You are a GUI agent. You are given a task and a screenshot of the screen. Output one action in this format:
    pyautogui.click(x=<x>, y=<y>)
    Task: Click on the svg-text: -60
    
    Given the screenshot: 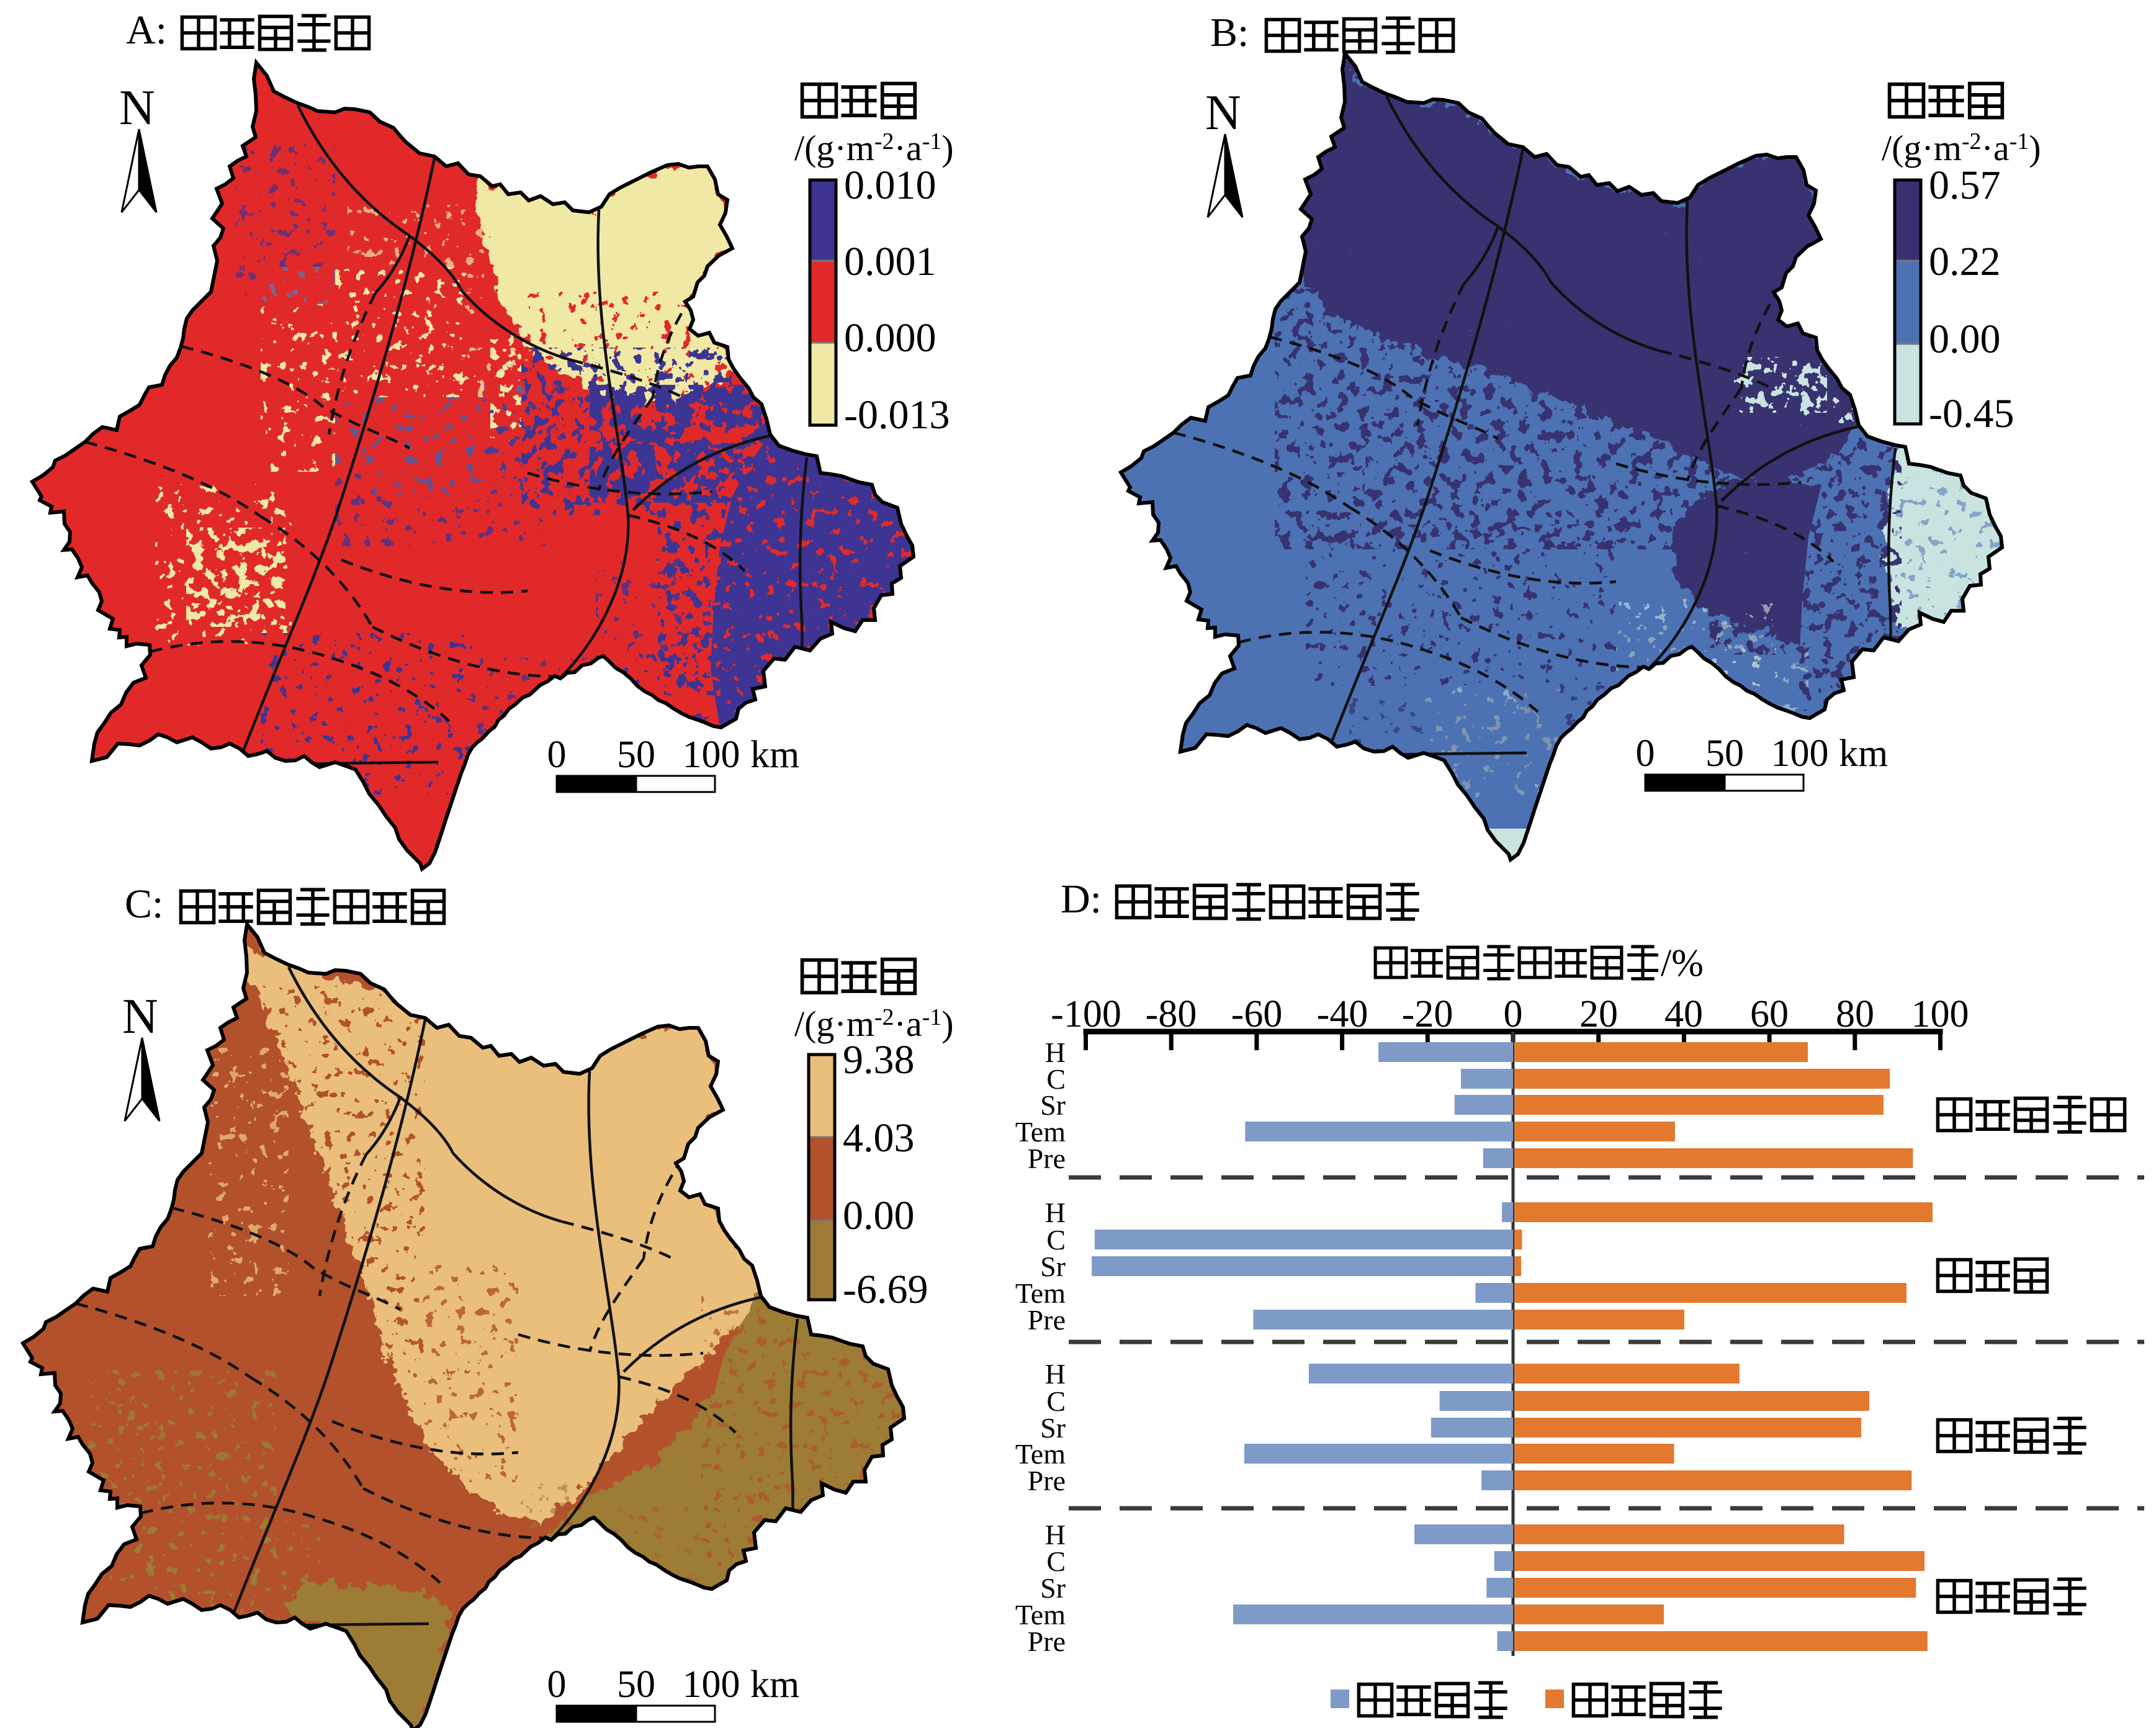 What is the action you would take?
    pyautogui.click(x=1257, y=1014)
    